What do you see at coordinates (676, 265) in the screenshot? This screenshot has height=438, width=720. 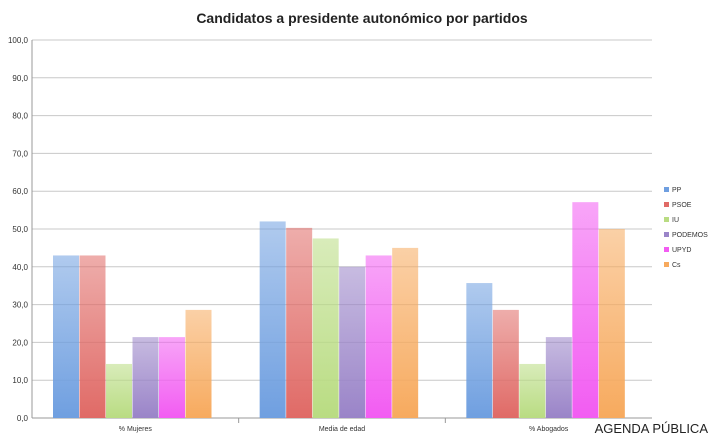 I see `legend-label-cs: Cs` at bounding box center [676, 265].